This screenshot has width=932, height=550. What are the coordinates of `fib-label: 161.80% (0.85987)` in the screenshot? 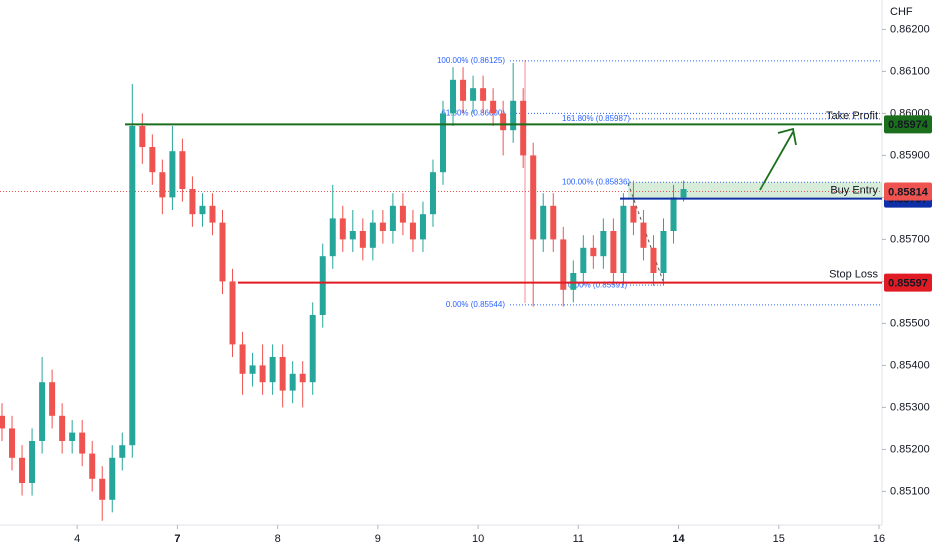 It's located at (596, 118).